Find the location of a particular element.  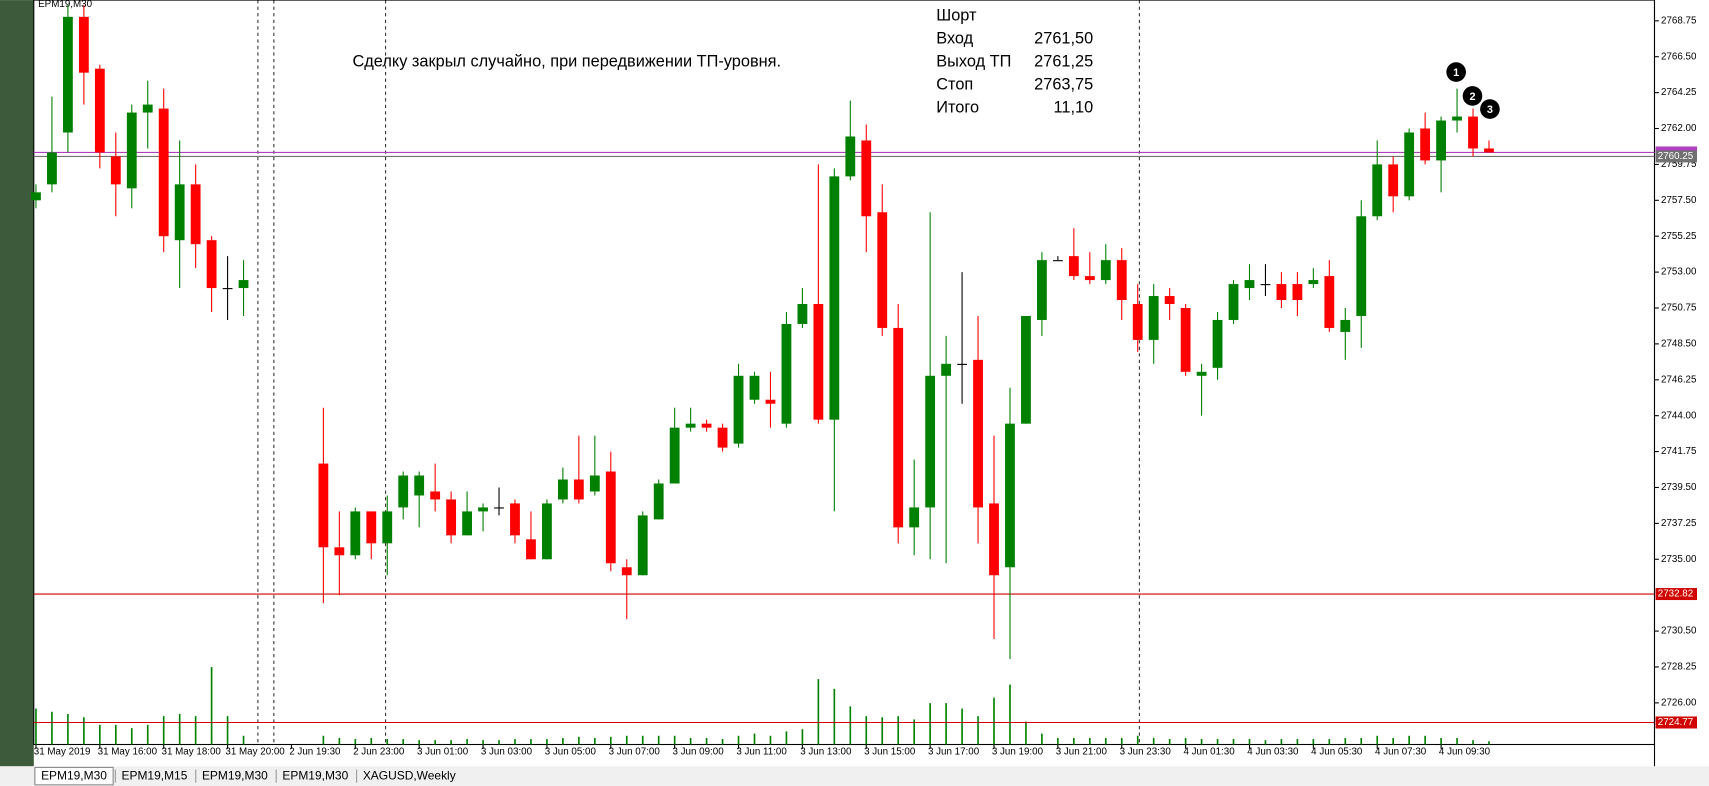

x-tick-label: 31 May 16:00 is located at coordinates (128, 752).